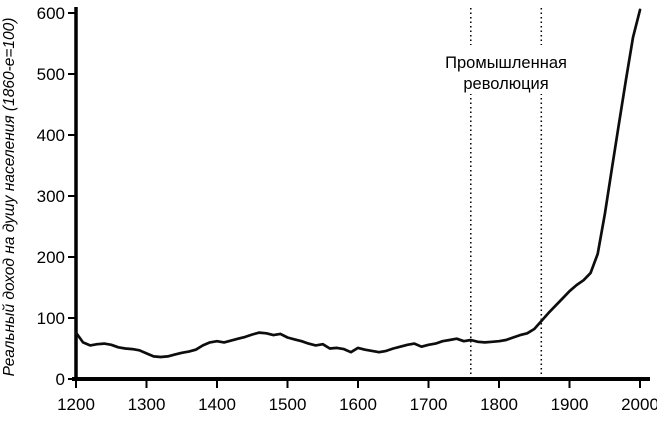 This screenshot has height=428, width=657. What do you see at coordinates (60, 379) in the screenshot?
I see `y-tick-label-0: 0` at bounding box center [60, 379].